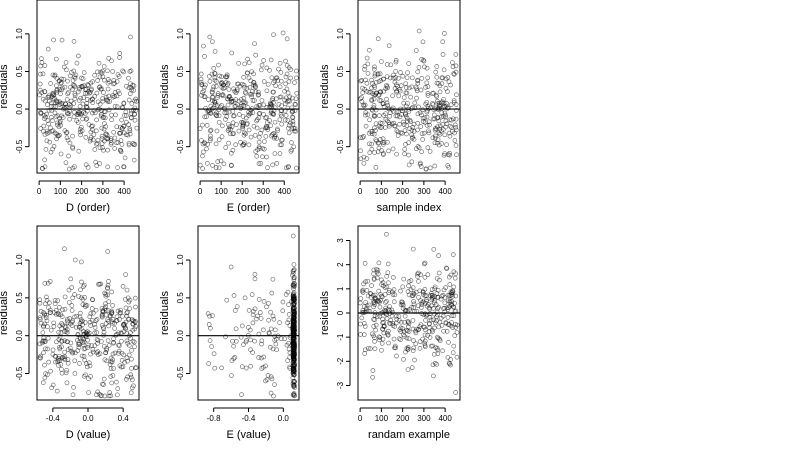 The width and height of the screenshot is (800, 455). What do you see at coordinates (248, 435) in the screenshot?
I see `x-axis-title: E (value)` at bounding box center [248, 435].